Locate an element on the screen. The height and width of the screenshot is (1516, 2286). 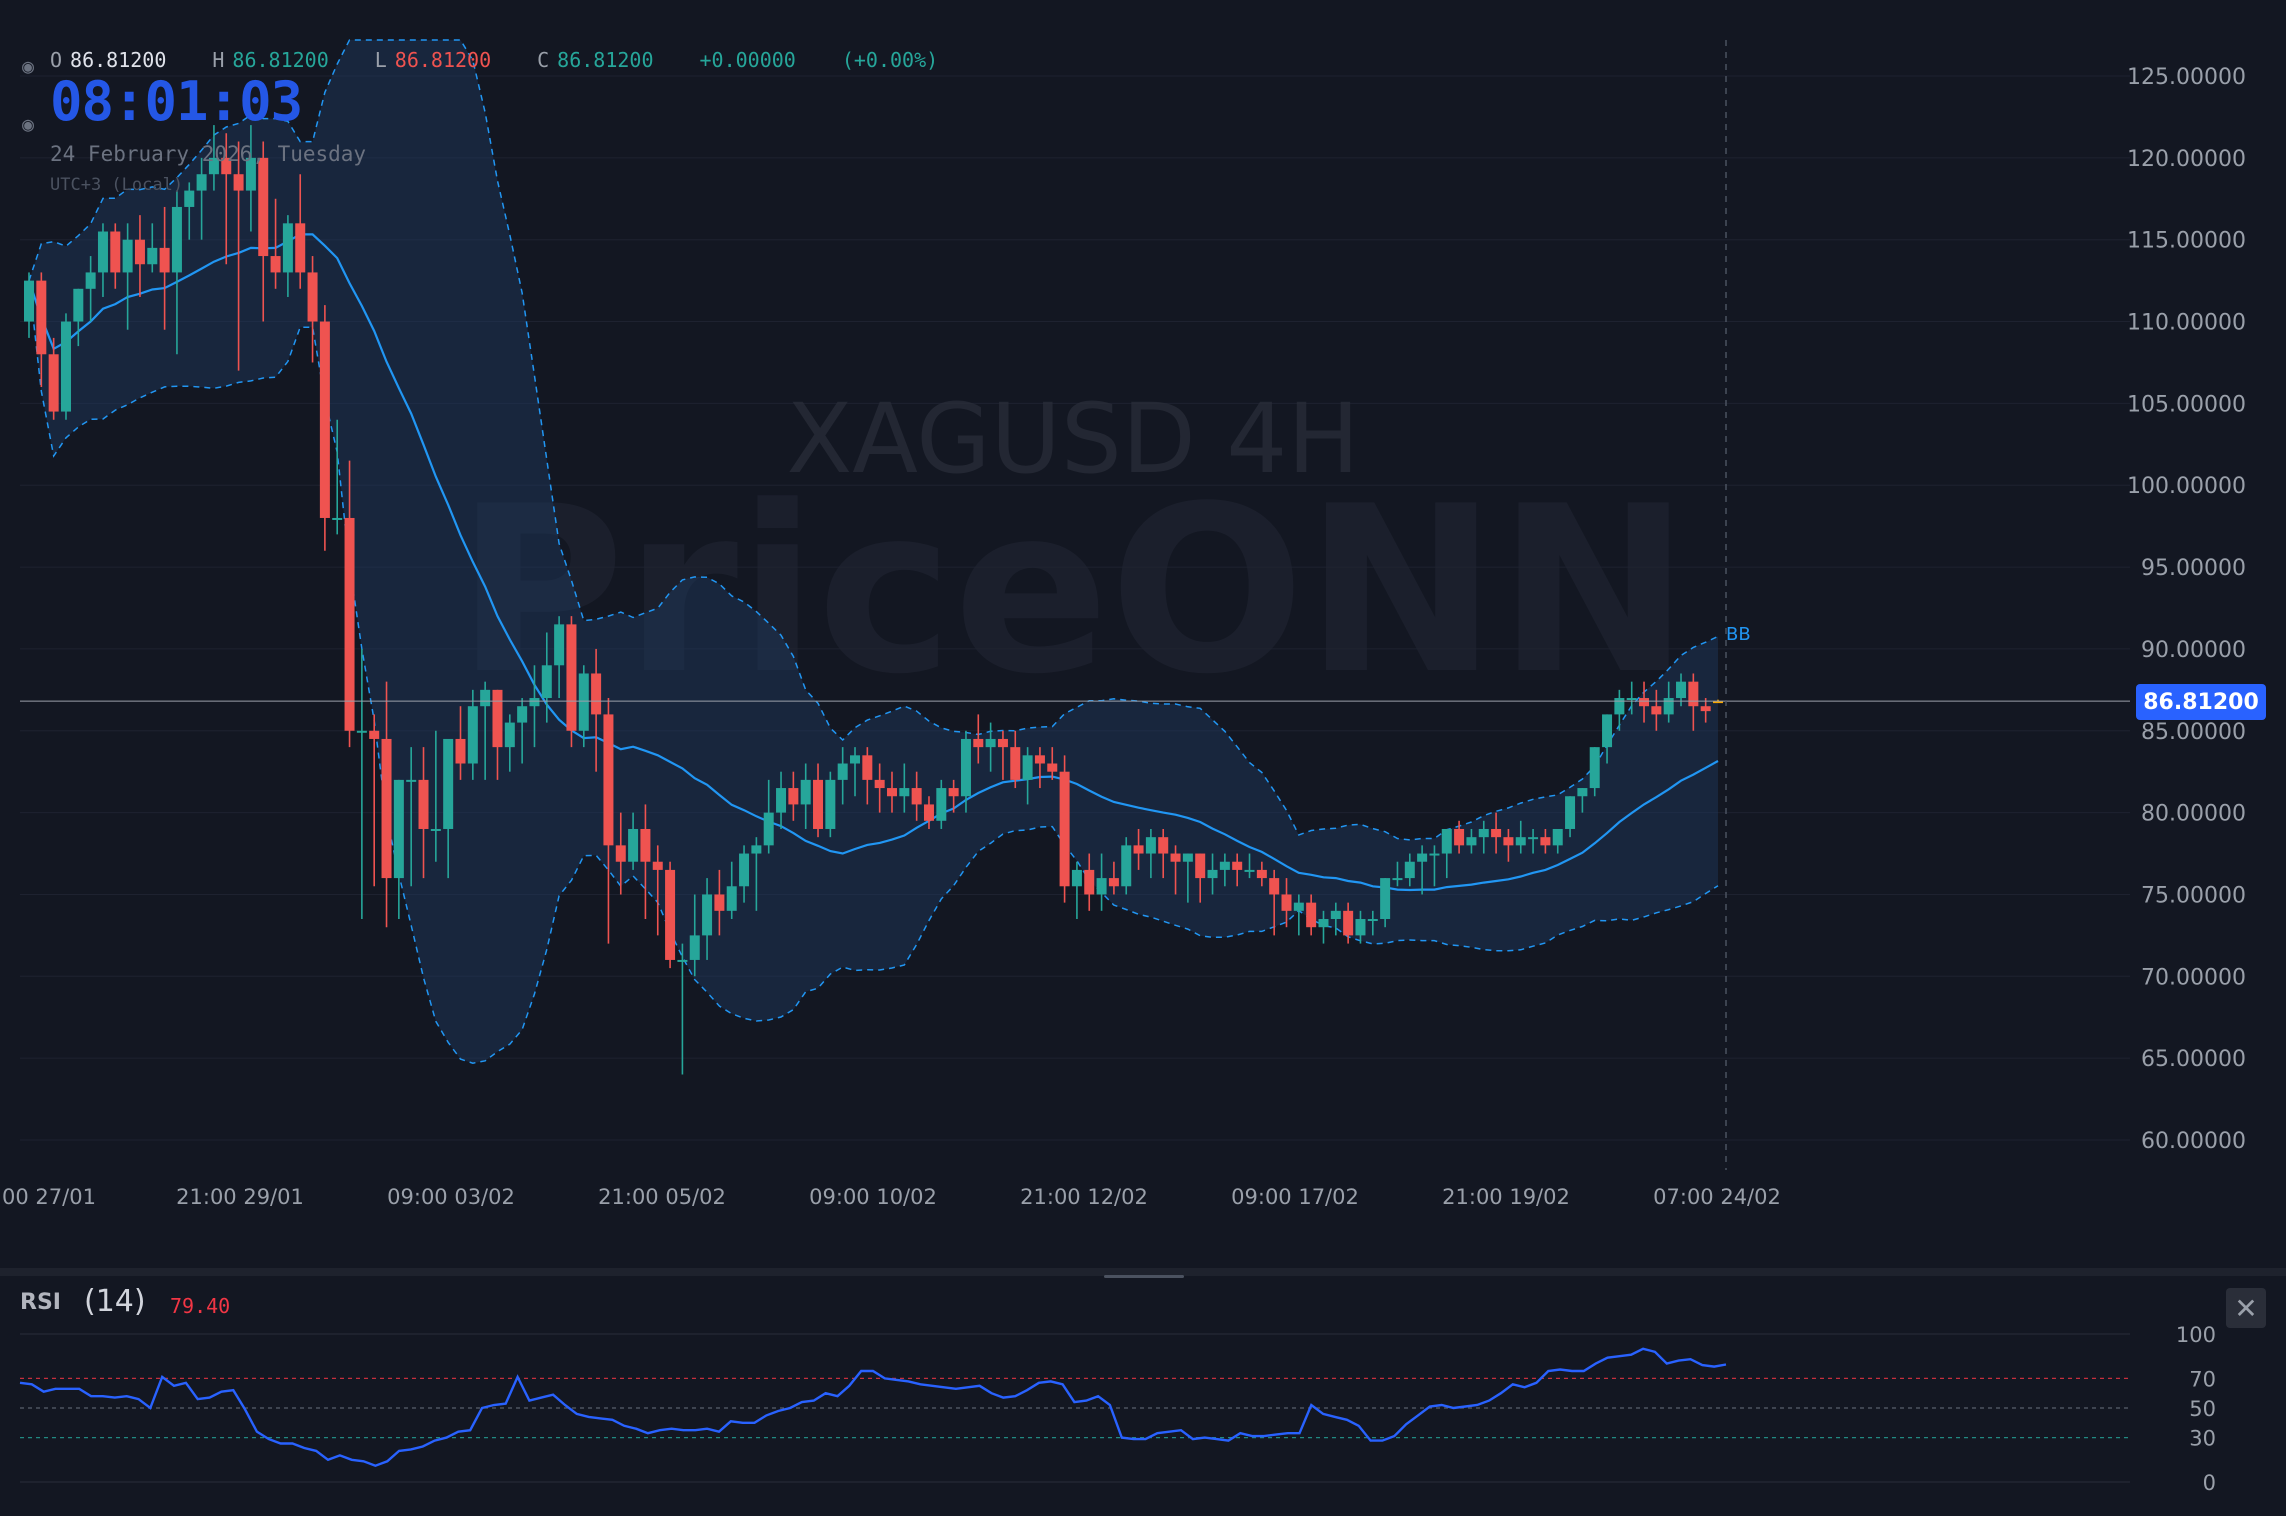
open-value: 86.81200 is located at coordinates (118, 60).